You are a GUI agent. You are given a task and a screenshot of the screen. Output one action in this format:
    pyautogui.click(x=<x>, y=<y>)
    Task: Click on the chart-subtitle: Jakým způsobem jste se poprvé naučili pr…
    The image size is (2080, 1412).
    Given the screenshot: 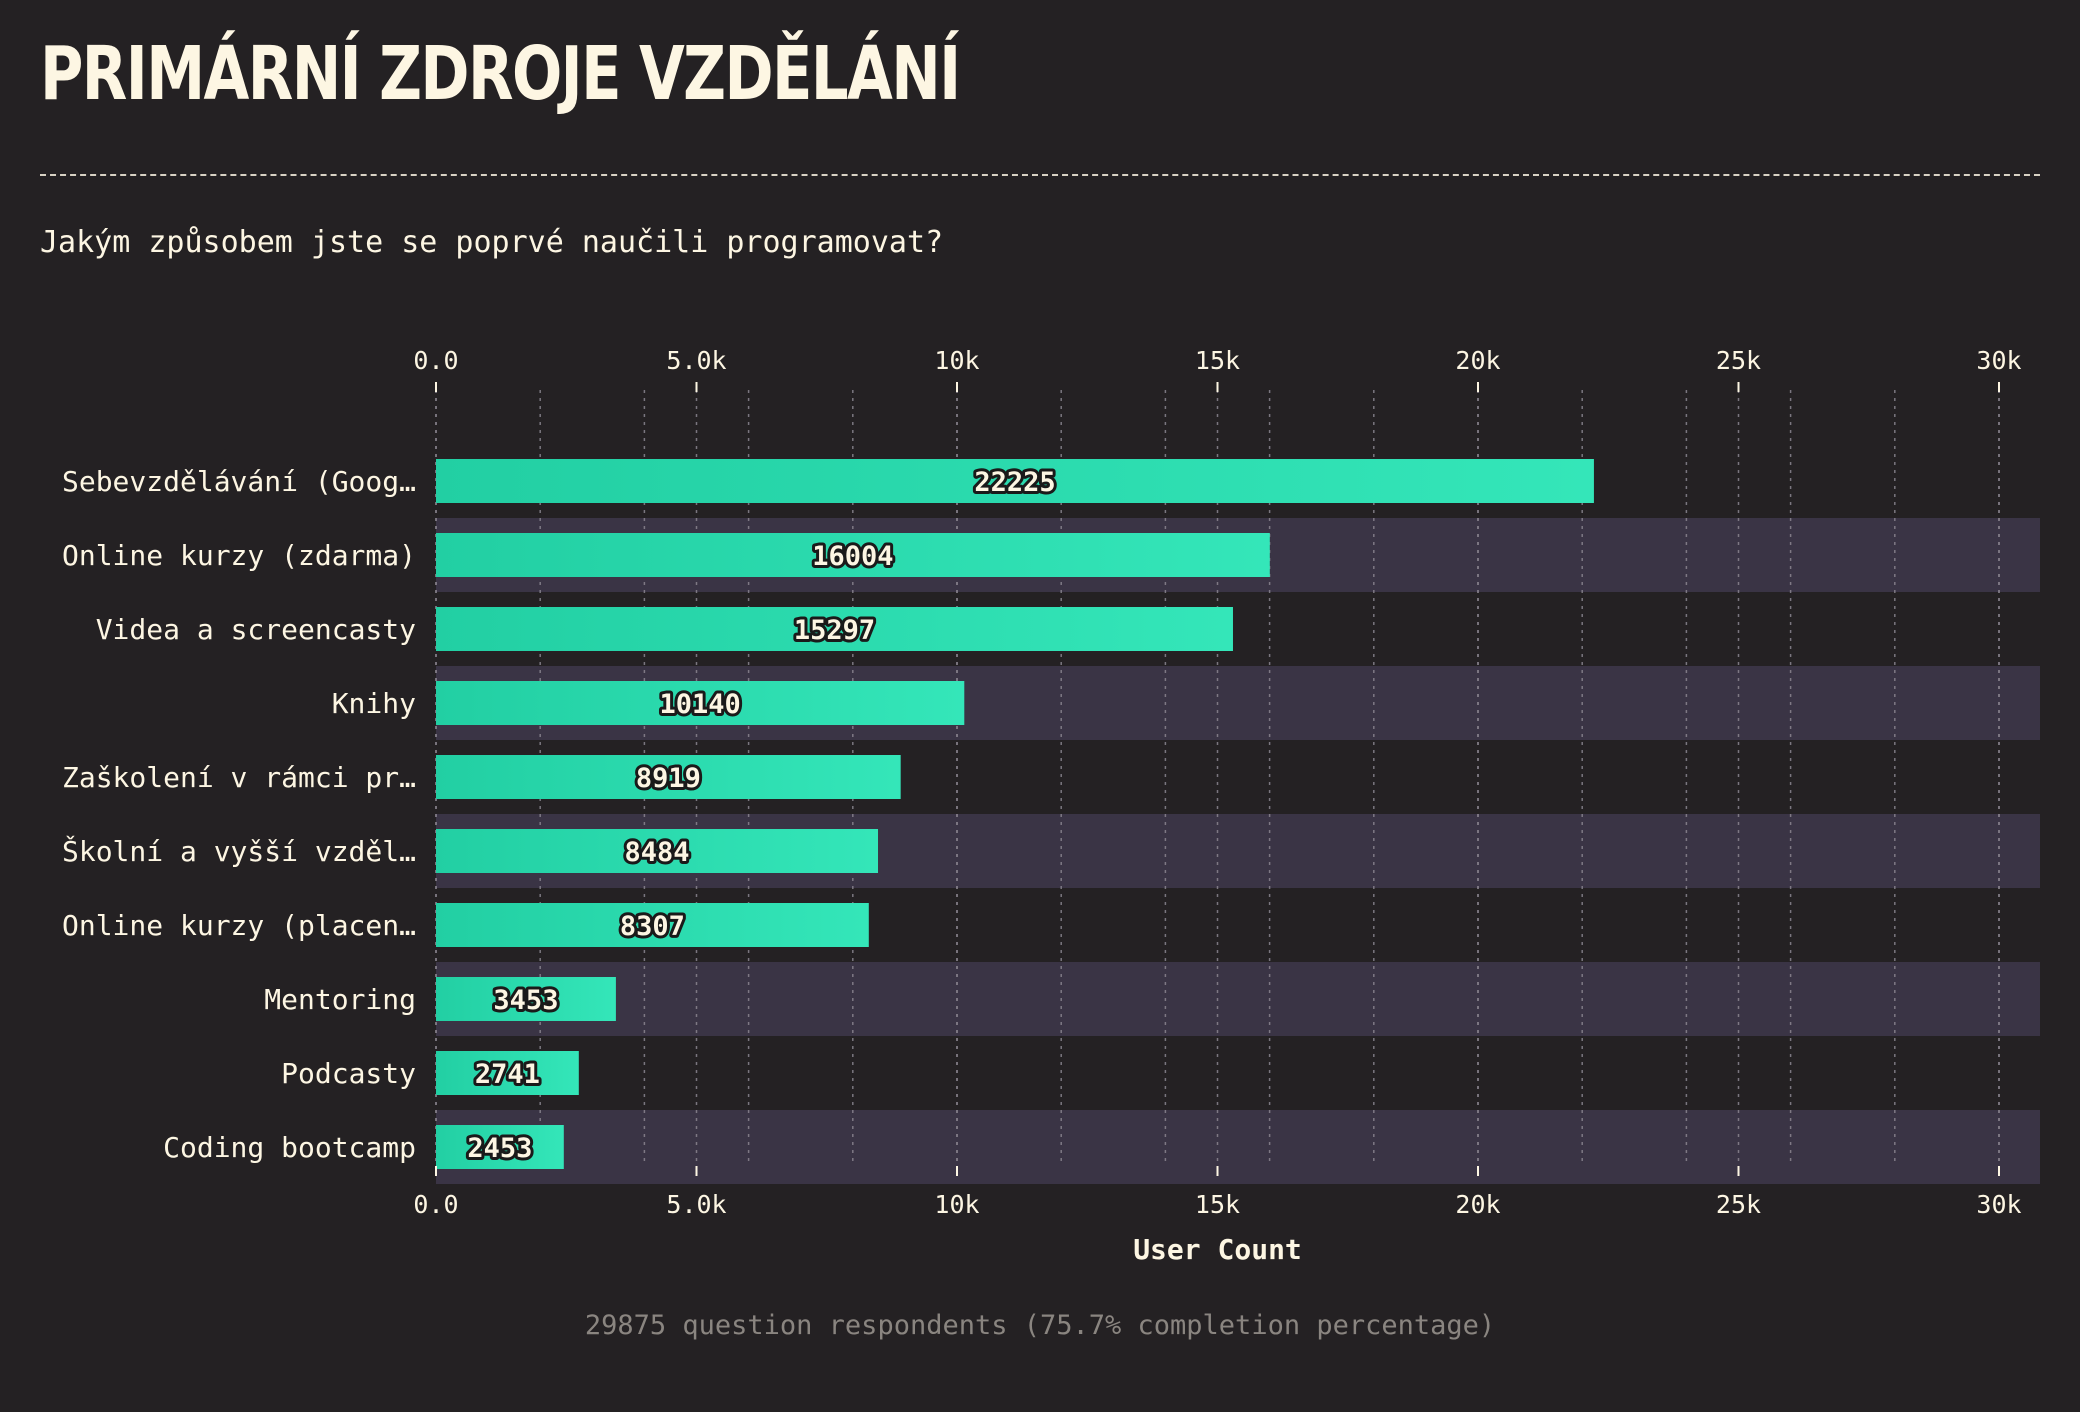 What is the action you would take?
    pyautogui.click(x=492, y=242)
    